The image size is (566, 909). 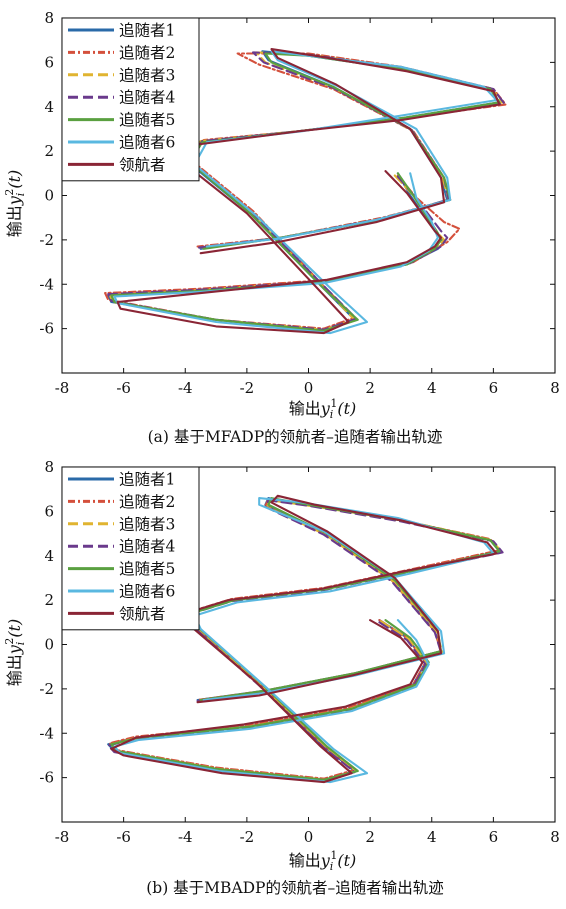 I want to click on panel-caption: (b) 基于MBADP的领航者–追随者输出轨迹, so click(x=295, y=888).